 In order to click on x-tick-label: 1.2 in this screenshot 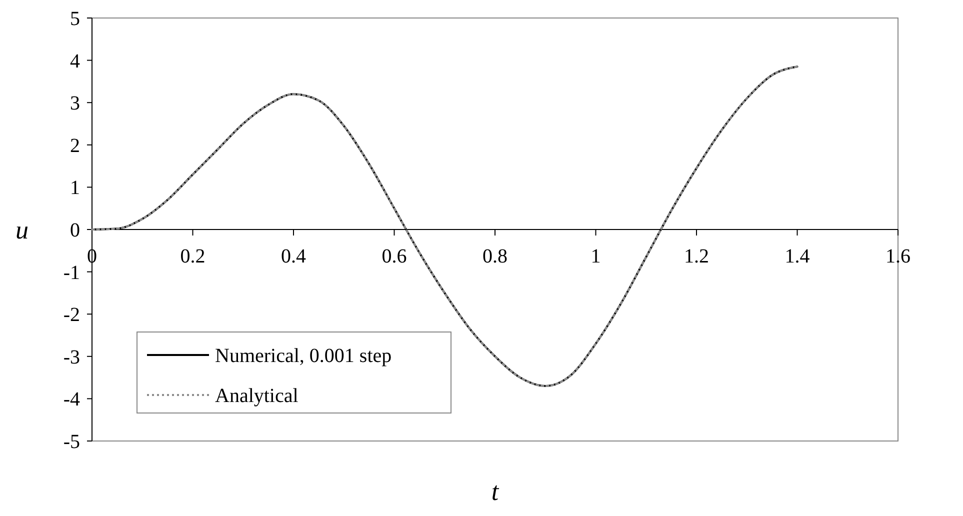, I will do `click(696, 257)`.